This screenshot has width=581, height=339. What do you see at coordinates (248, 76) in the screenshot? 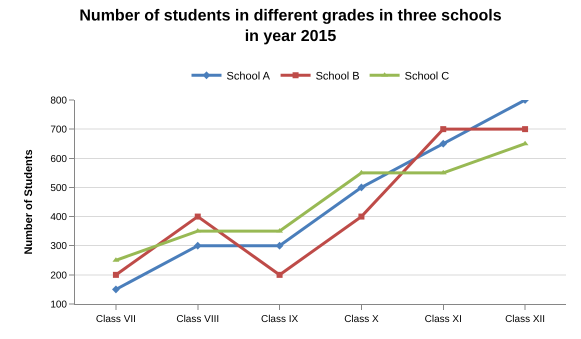
I see `legend-label: School A` at bounding box center [248, 76].